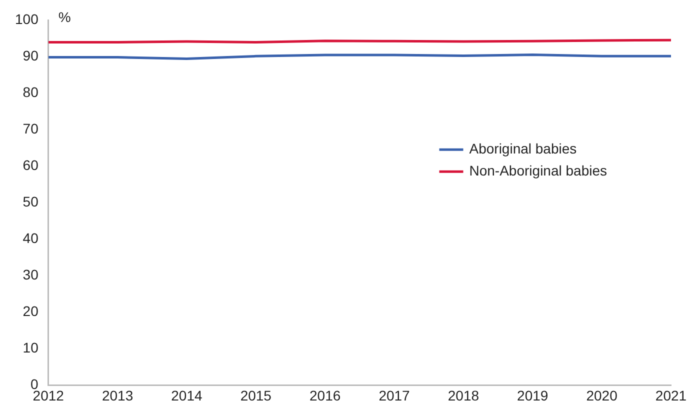 The height and width of the screenshot is (410, 691). I want to click on legend-label: Non-Aboriginal babies, so click(538, 170).